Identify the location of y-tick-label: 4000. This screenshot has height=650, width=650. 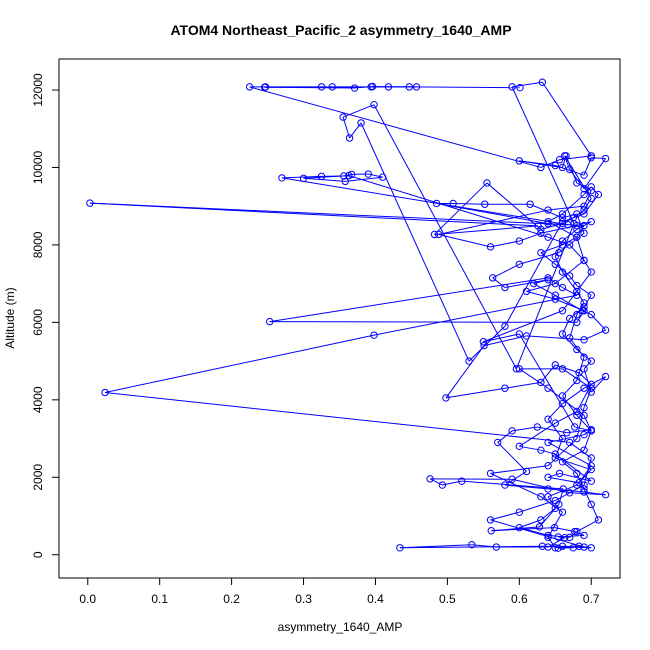
(38, 399).